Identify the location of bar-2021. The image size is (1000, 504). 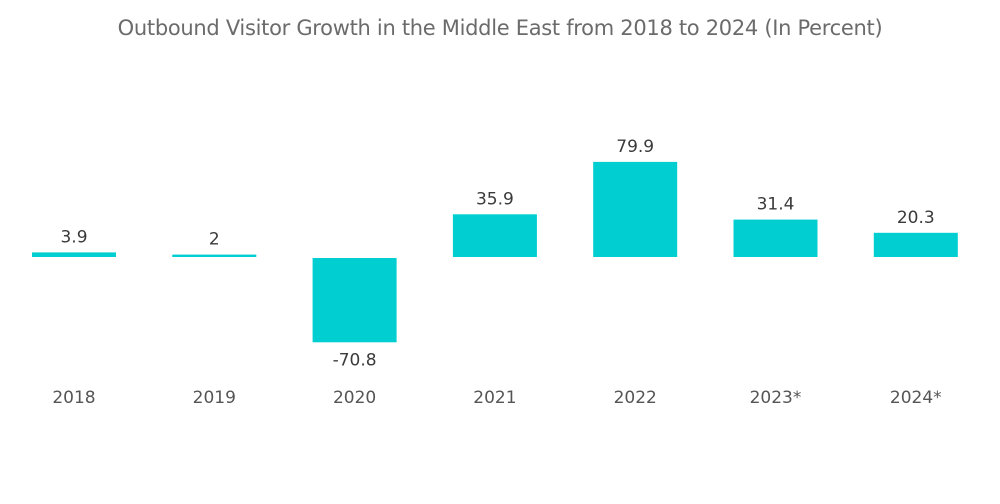
(494, 235).